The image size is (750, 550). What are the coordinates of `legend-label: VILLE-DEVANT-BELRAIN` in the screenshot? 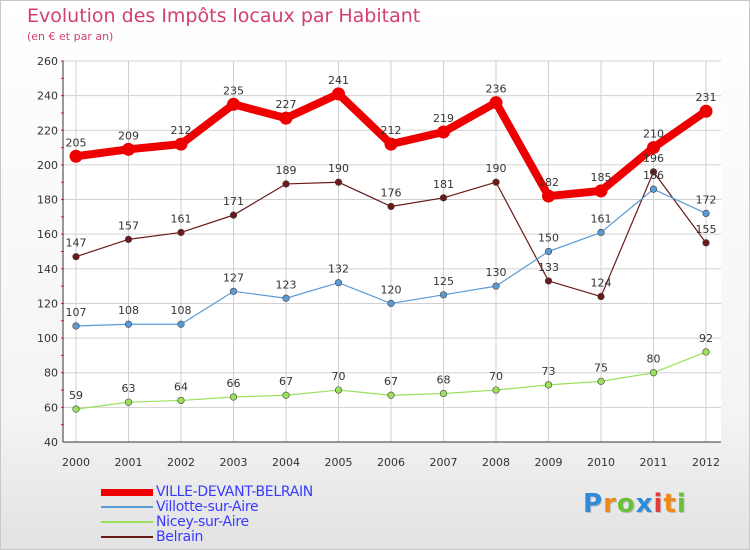 It's located at (234, 492).